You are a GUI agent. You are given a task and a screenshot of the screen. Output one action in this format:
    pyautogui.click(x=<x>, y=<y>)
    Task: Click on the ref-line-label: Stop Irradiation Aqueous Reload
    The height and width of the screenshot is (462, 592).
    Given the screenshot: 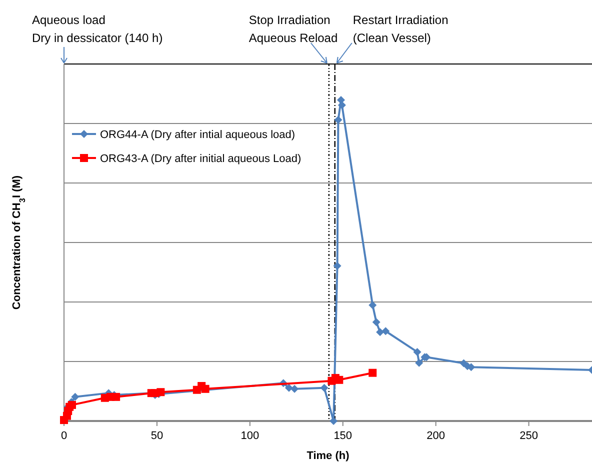 What is the action you would take?
    pyautogui.click(x=293, y=29)
    